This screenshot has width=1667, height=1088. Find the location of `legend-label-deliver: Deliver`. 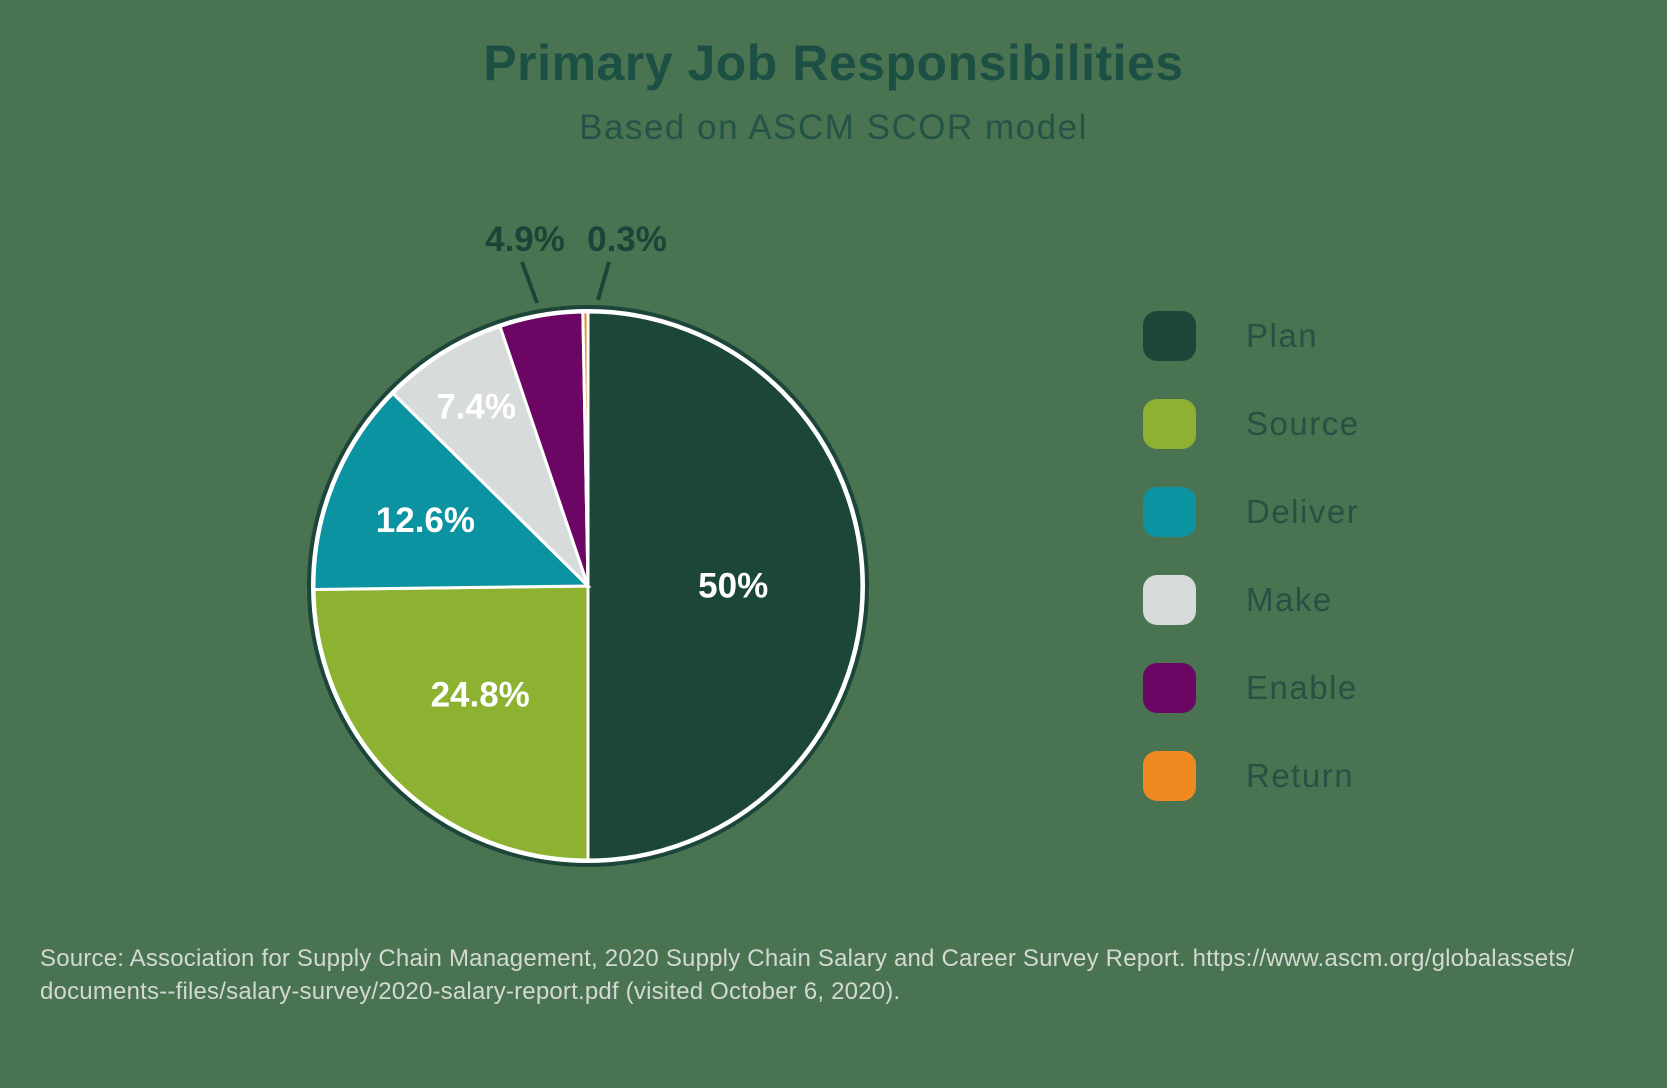

legend-label-deliver: Deliver is located at coordinates (1303, 511).